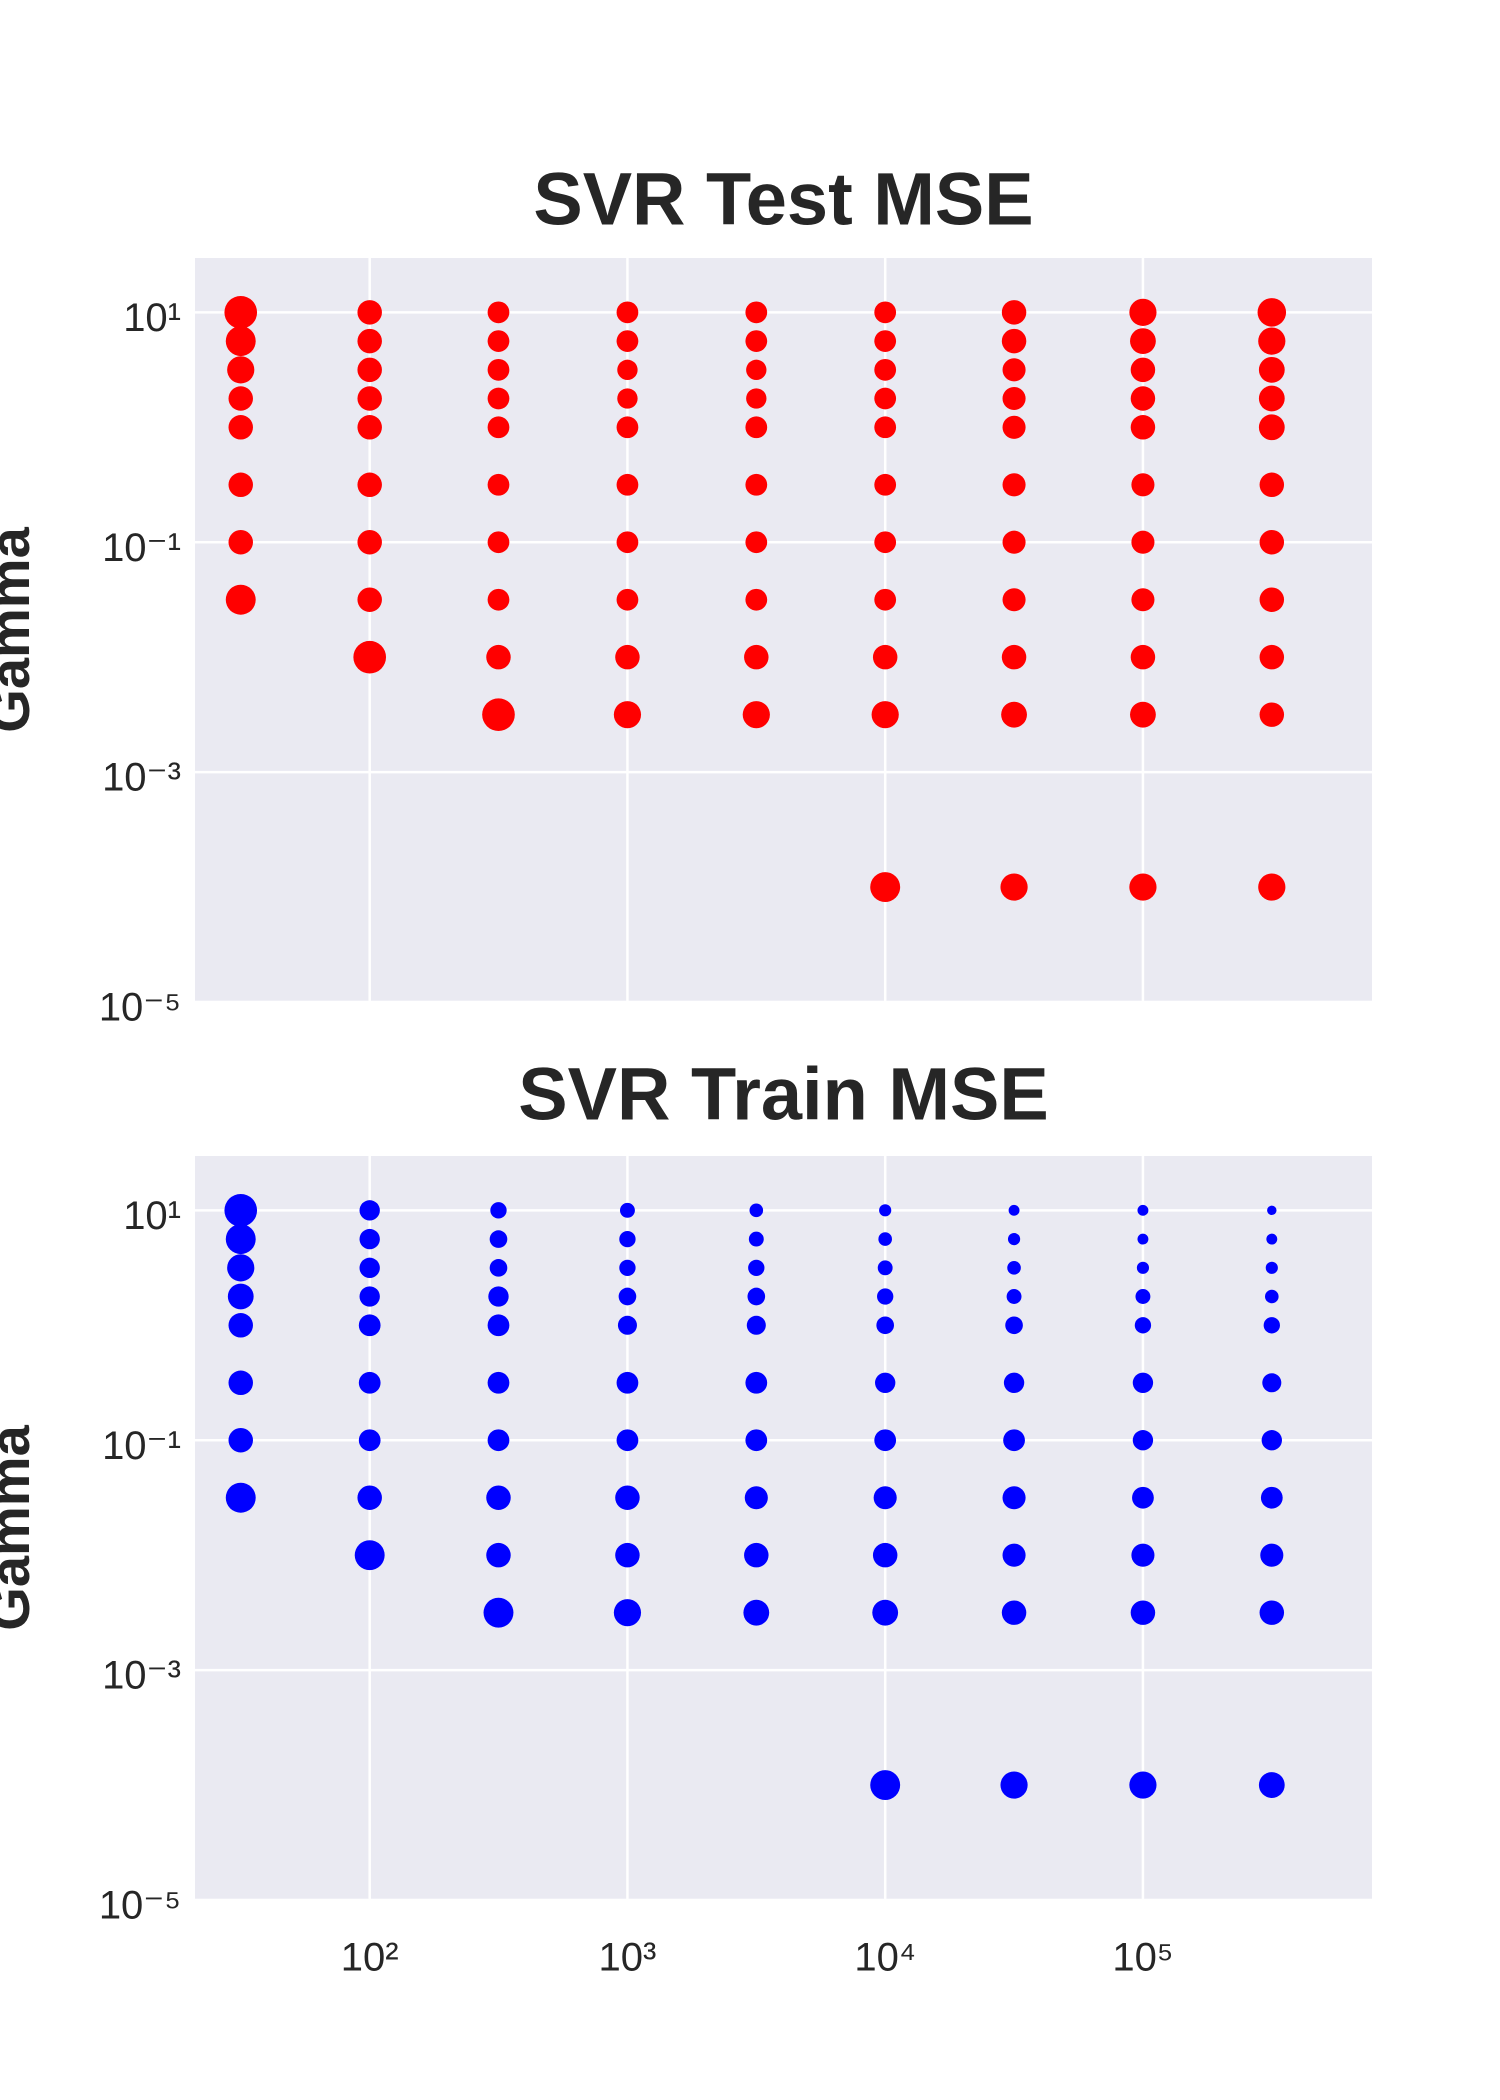 Image resolution: width=1500 pixels, height=2100 pixels. Describe the element at coordinates (20, 1527) in the screenshot. I see `y-axis-label: Gamma` at that location.